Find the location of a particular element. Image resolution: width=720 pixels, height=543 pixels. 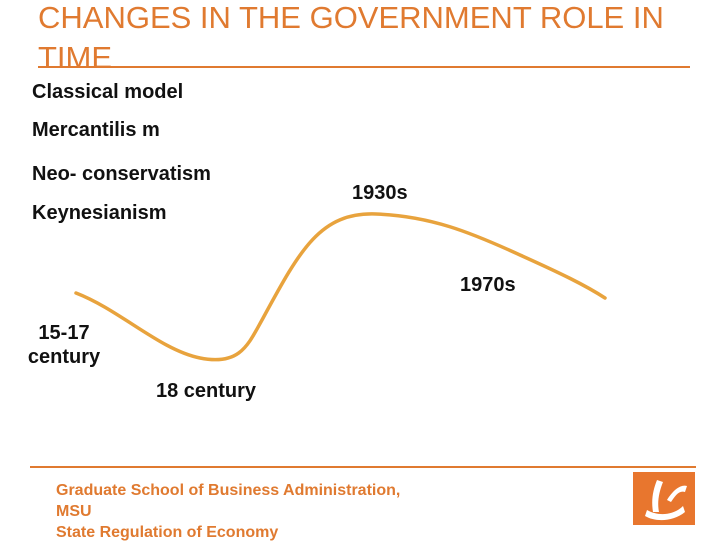

msu-business-school-logo-icon is located at coordinates (664, 498).